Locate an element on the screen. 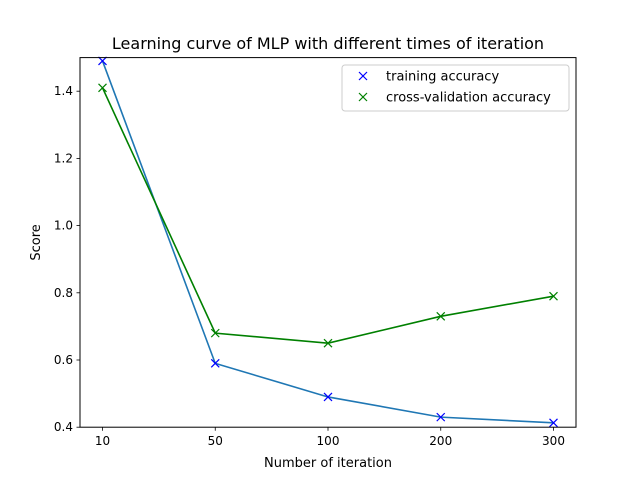 This screenshot has width=640, height=480. y-tick-label: 0.4 is located at coordinates (63, 427).